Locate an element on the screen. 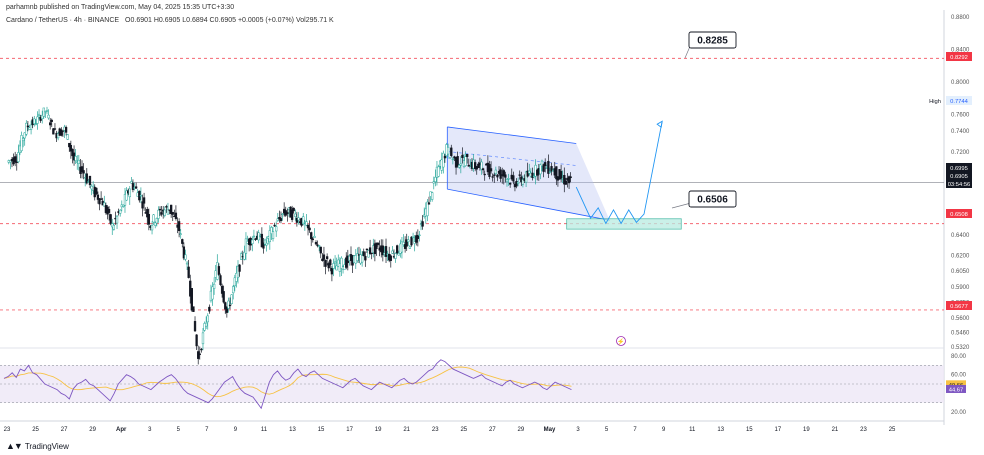 The height and width of the screenshot is (455, 984). price-tick-8: 0.6400 is located at coordinates (960, 236).